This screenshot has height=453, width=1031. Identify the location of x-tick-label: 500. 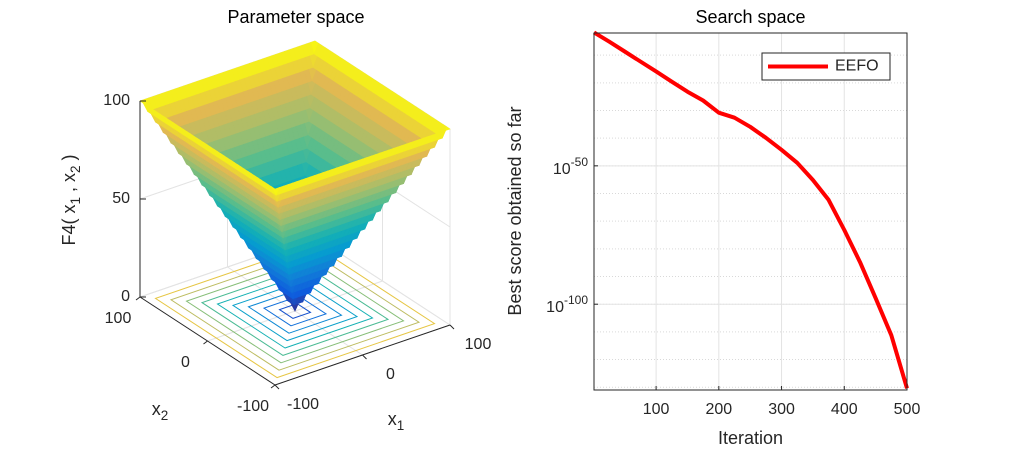
(907, 409).